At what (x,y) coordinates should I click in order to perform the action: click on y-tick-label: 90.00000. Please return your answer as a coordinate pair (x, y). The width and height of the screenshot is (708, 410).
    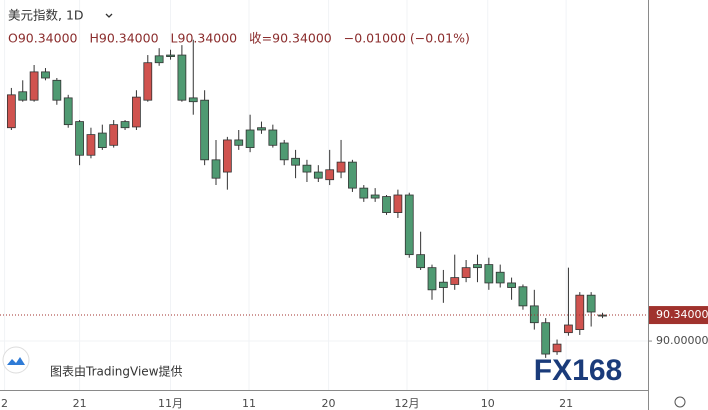
    Looking at the image, I should click on (682, 340).